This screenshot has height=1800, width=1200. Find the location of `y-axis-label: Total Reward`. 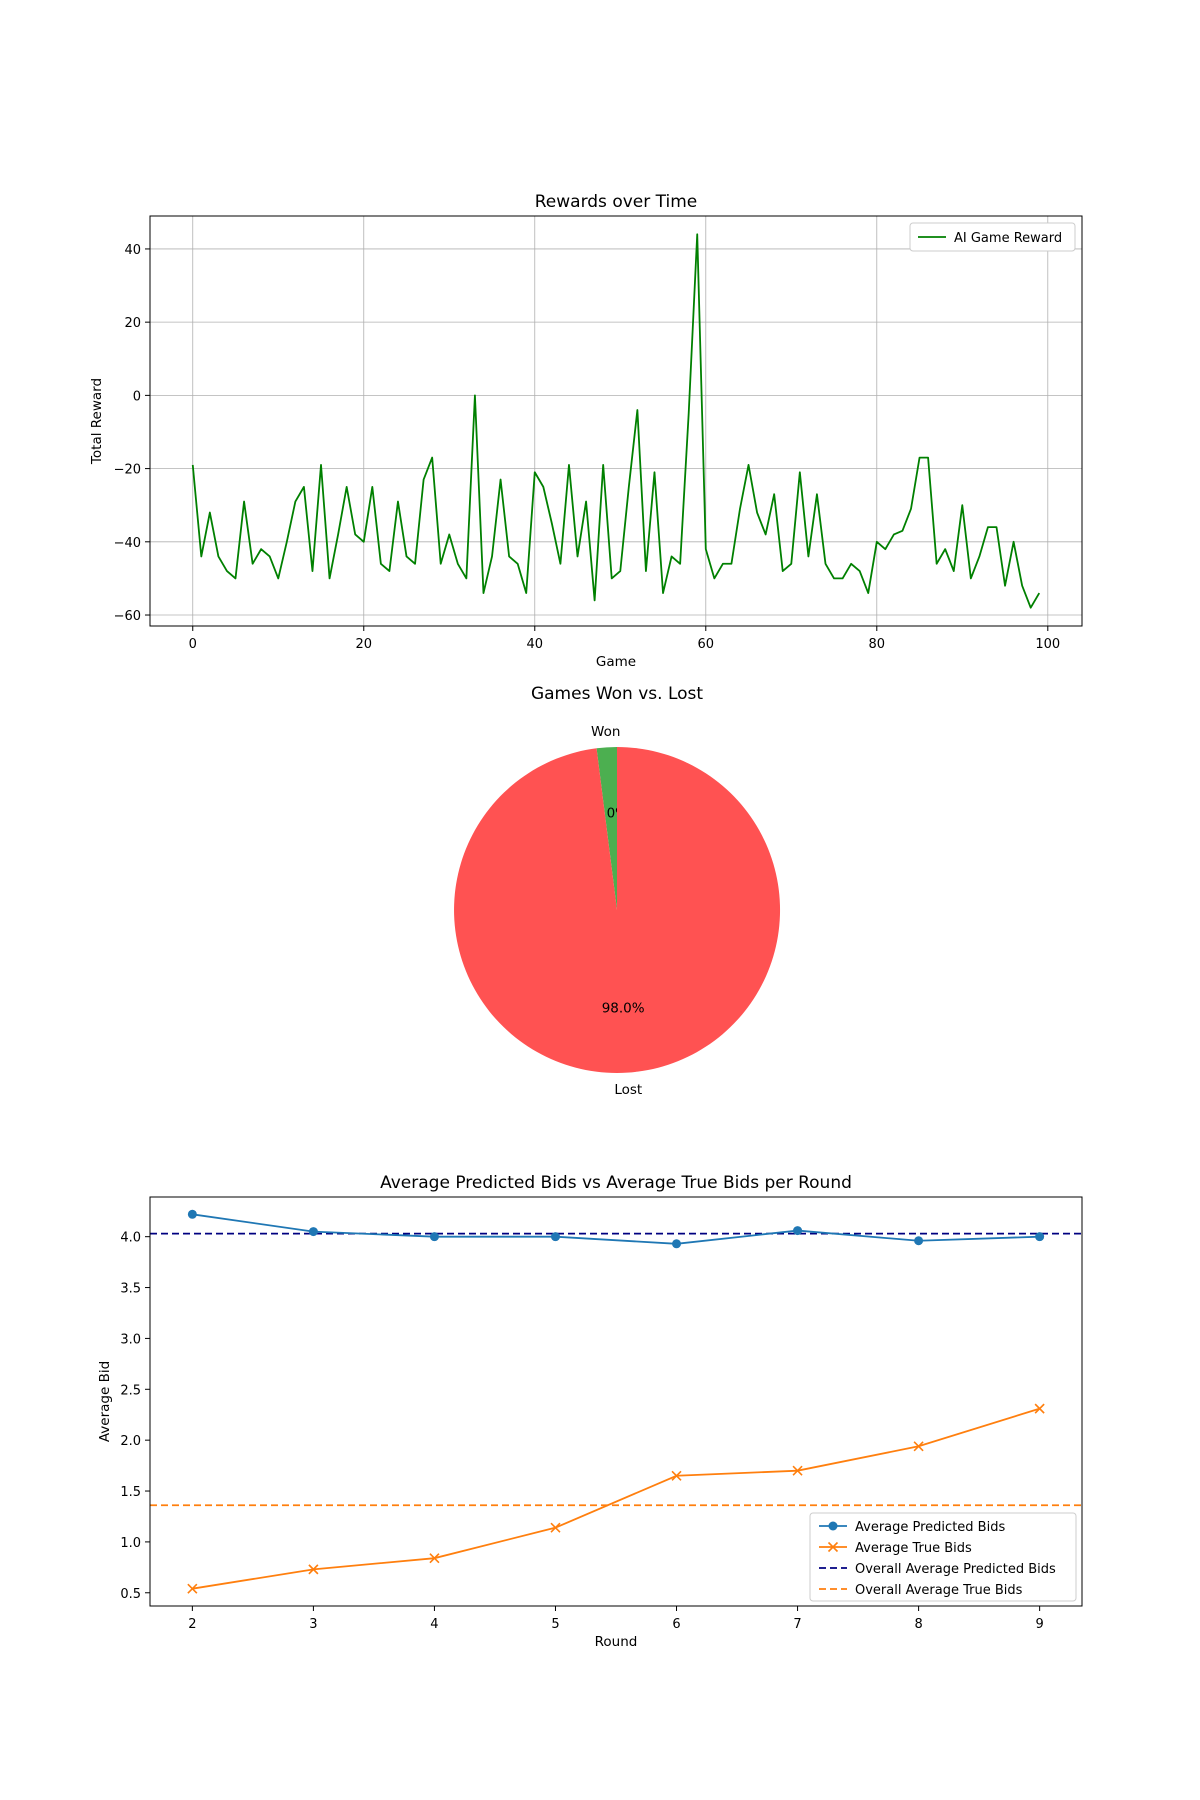

y-axis-label: Total Reward is located at coordinates (97, 421).